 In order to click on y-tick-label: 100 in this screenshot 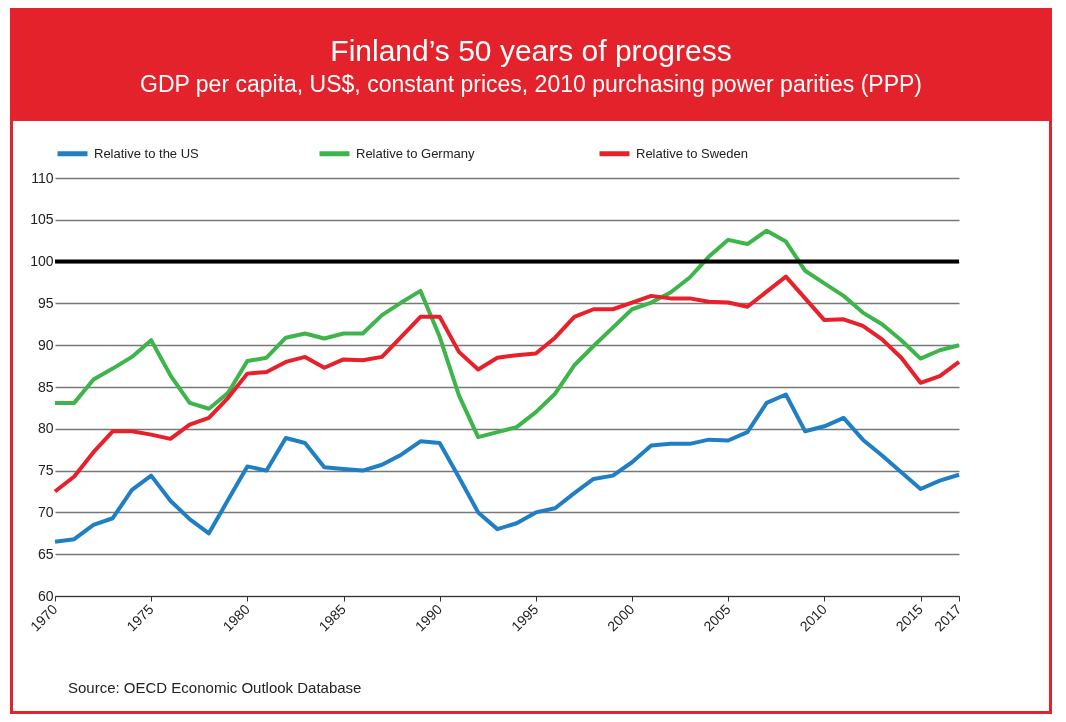, I will do `click(42, 261)`.